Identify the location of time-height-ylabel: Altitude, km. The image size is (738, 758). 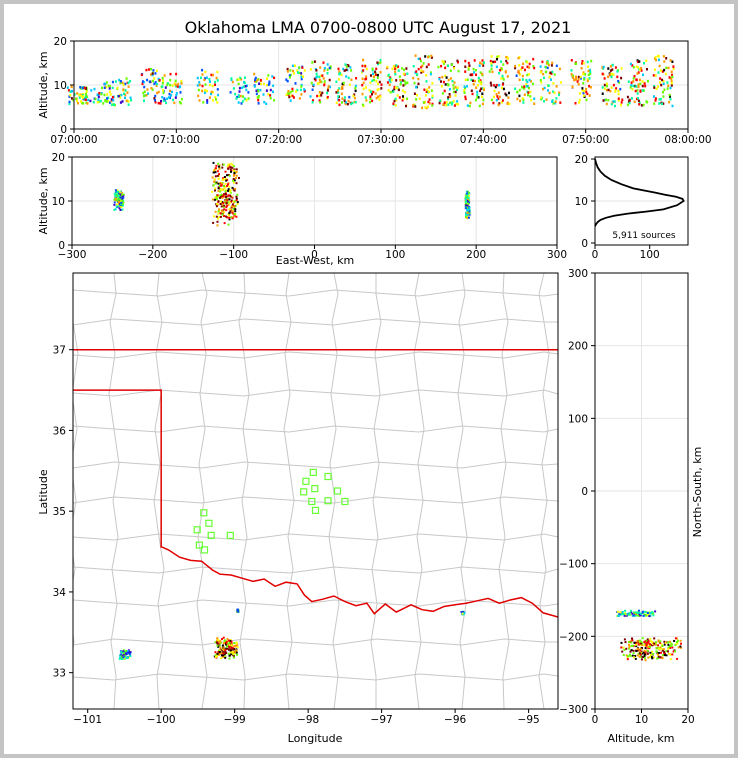
(43, 84).